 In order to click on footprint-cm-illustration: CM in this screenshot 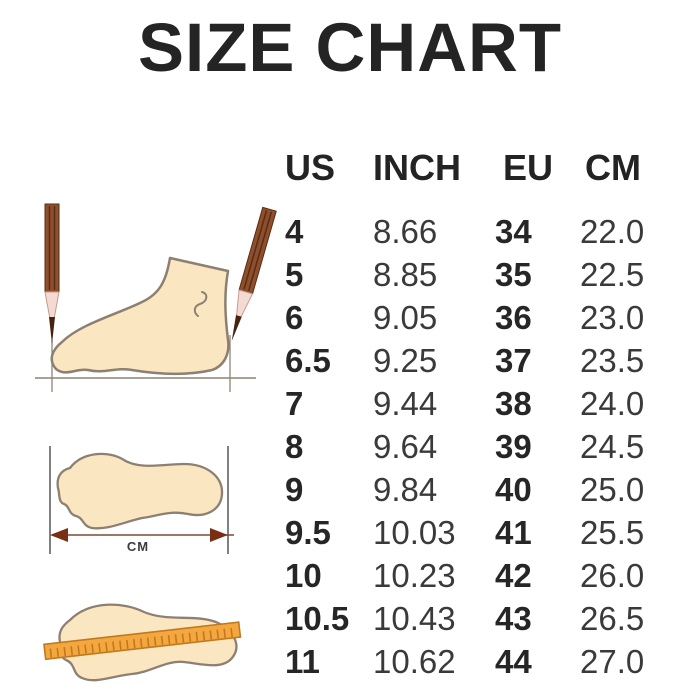, I will do `click(141, 500)`.